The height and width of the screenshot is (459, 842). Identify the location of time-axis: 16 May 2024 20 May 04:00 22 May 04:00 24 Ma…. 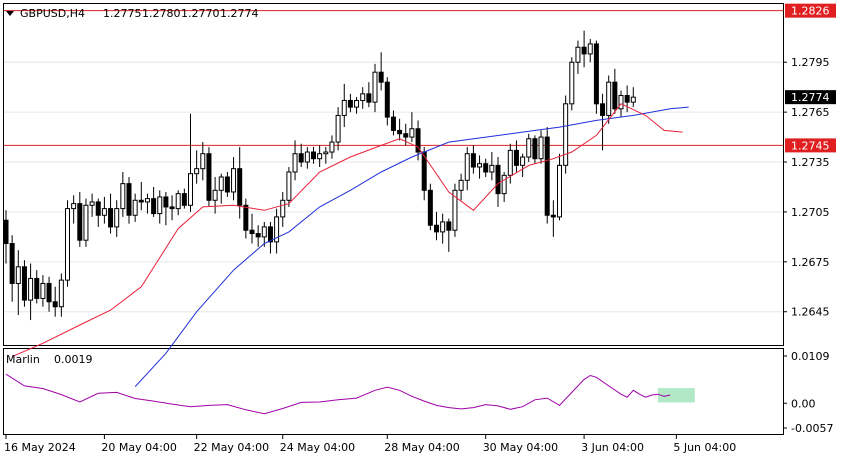
(370, 444).